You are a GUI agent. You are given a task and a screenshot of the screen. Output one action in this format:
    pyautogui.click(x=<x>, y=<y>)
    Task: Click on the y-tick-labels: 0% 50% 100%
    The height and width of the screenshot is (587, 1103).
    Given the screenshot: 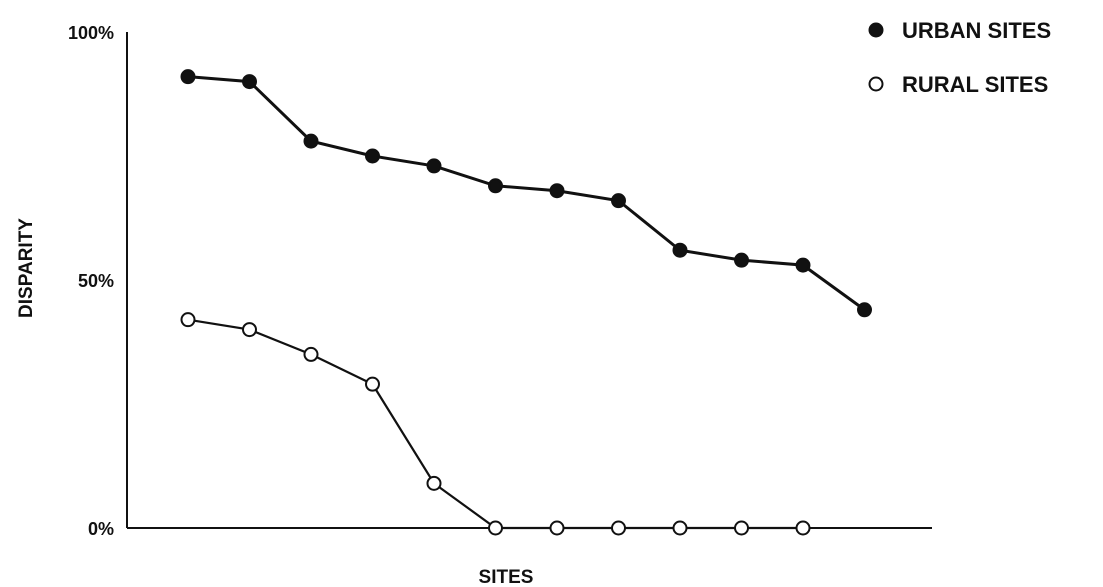 What is the action you would take?
    pyautogui.click(x=91, y=281)
    